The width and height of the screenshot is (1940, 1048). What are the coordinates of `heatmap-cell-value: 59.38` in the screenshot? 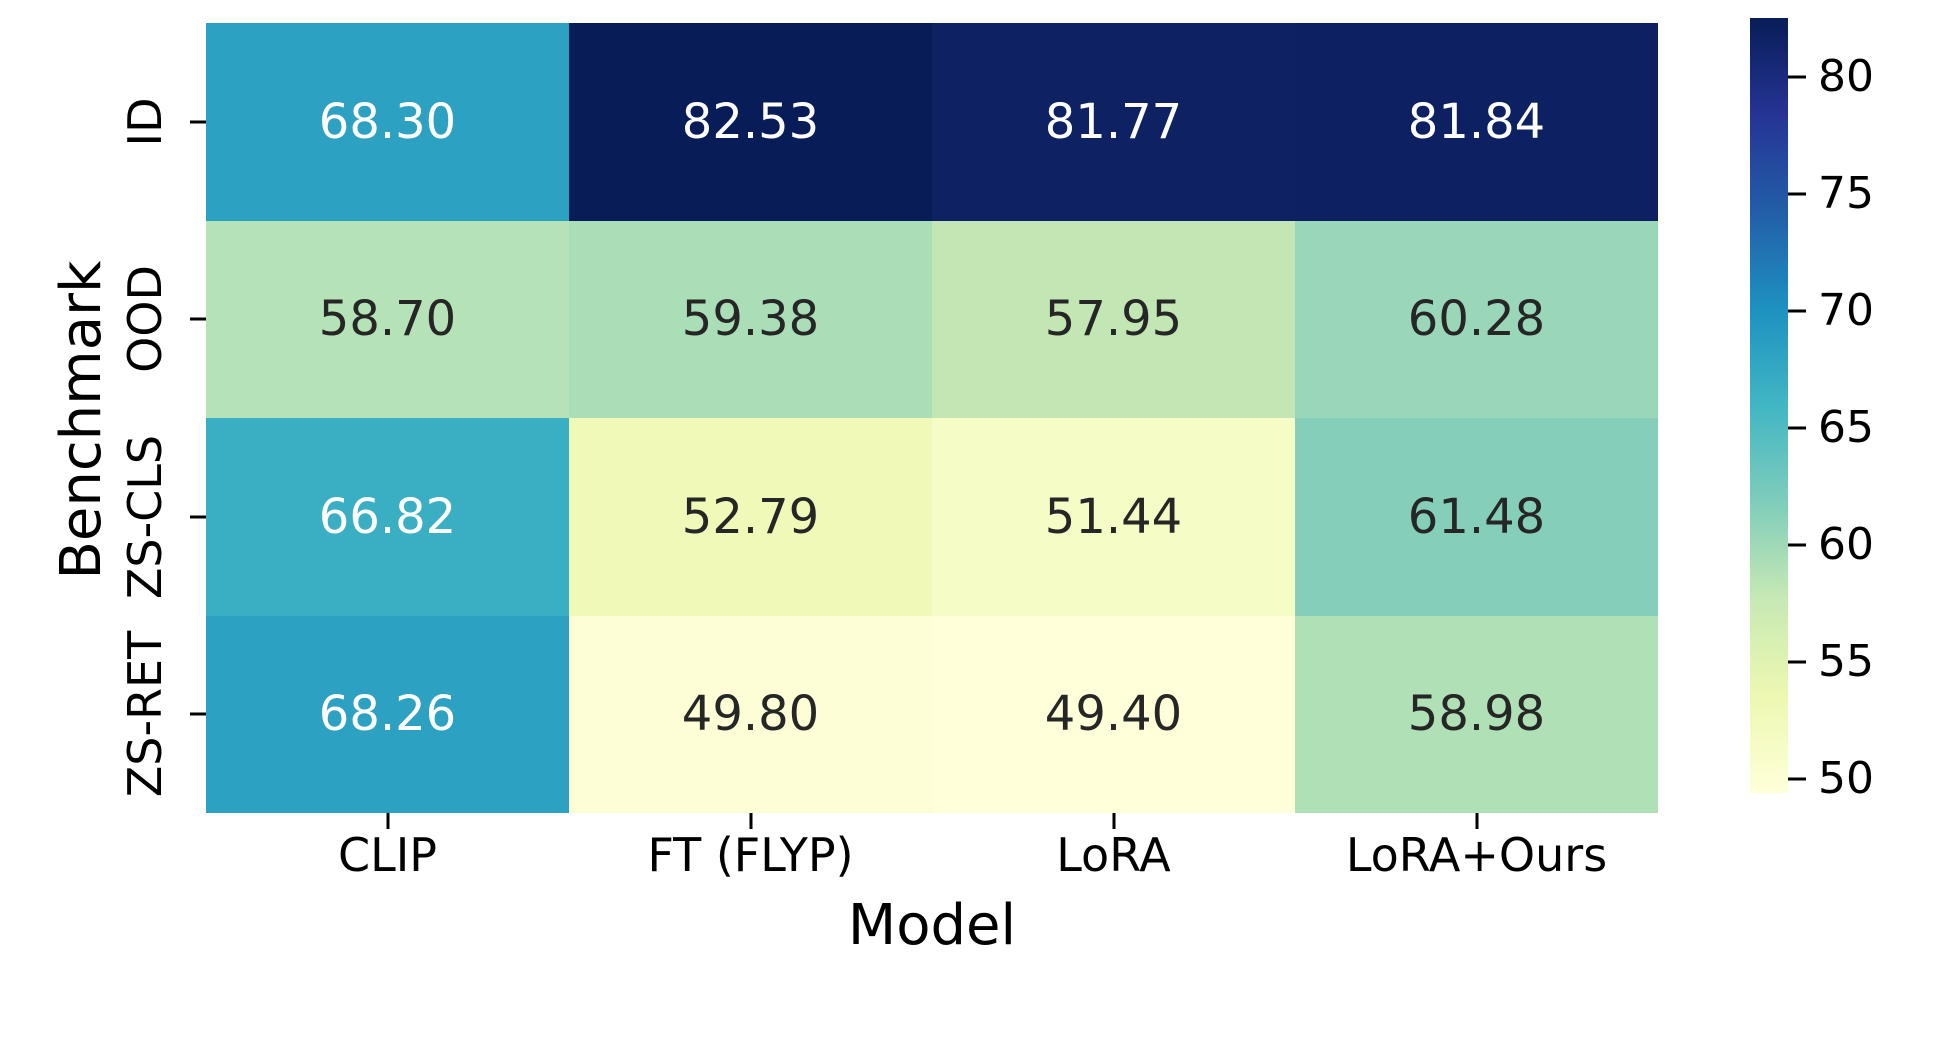 It's located at (750, 319).